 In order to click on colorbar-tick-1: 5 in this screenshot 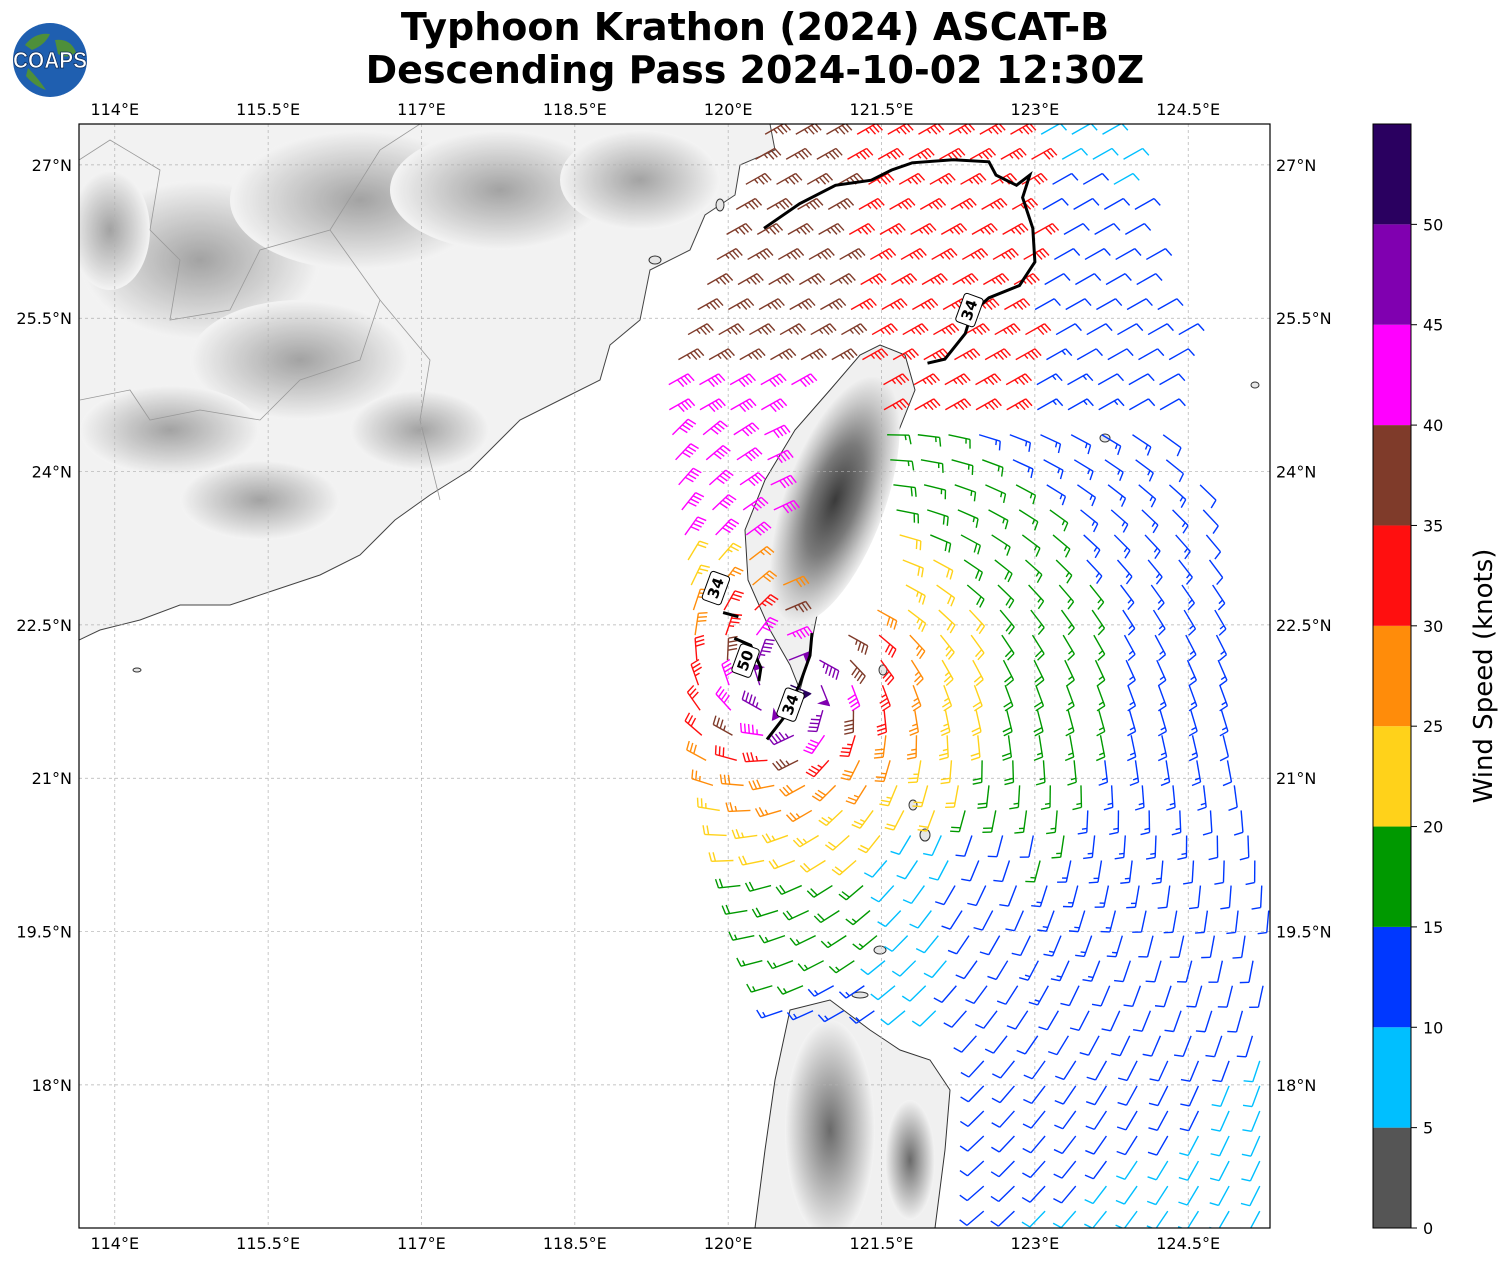, I will do `click(1428, 1128)`.